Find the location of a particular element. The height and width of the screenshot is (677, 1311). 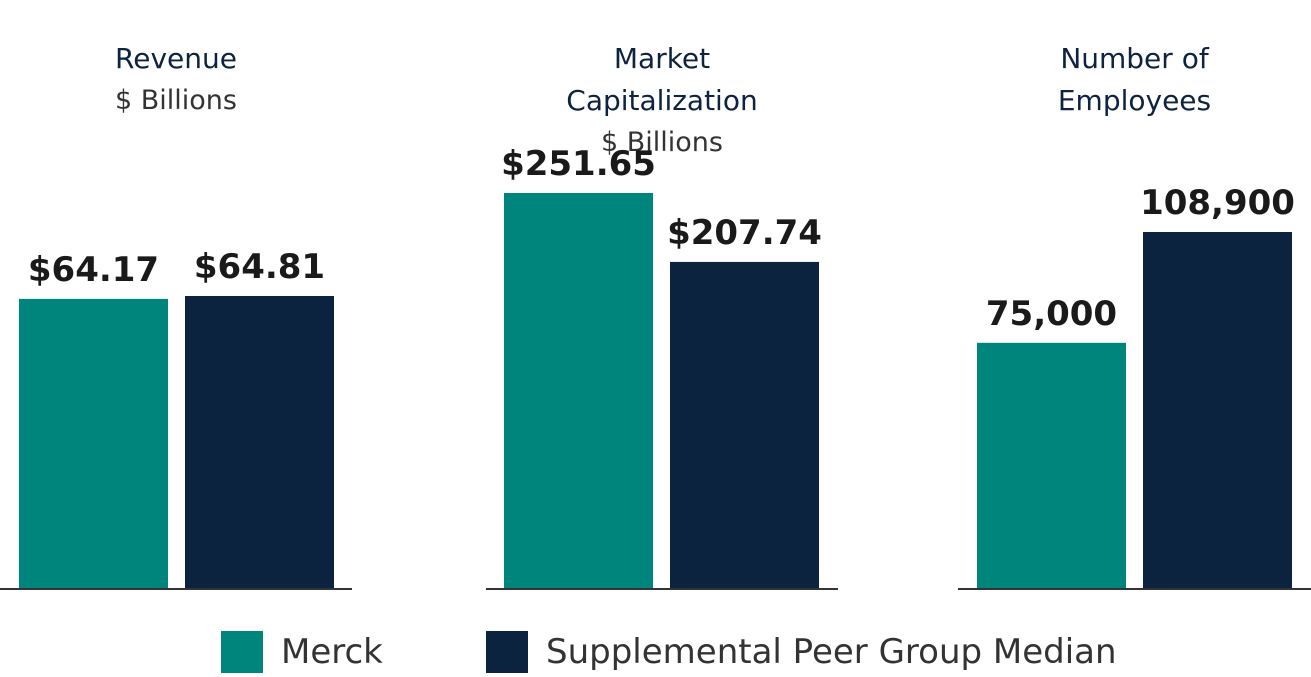

market-cap-subtitle: $ Billions is located at coordinates (662, 142).